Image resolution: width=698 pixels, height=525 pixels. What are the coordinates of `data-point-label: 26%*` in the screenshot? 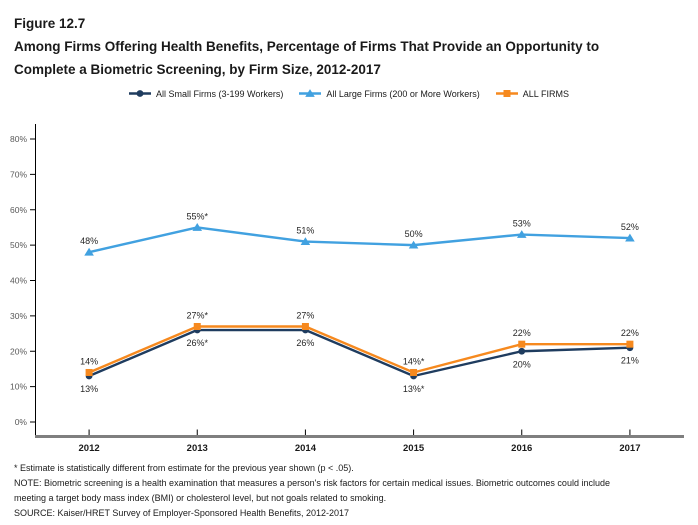 It's located at (197, 343).